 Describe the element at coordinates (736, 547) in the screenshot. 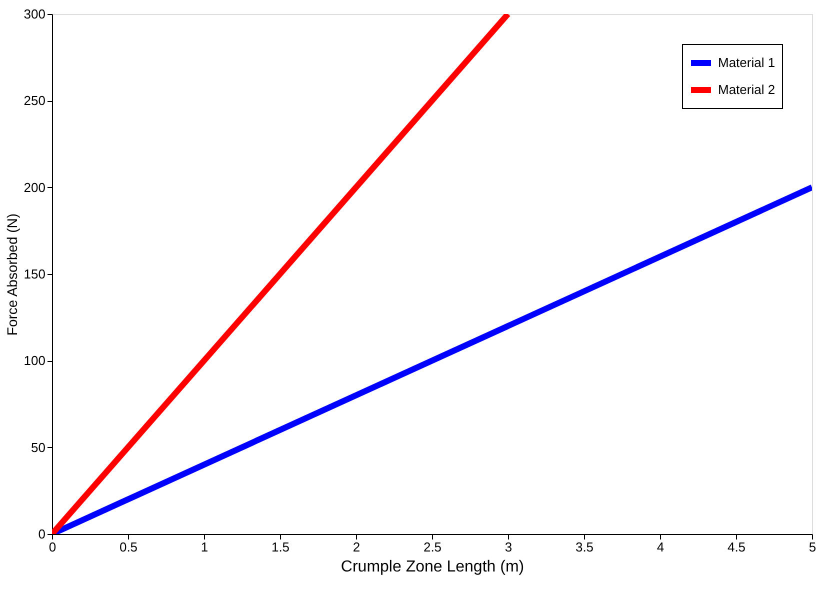

I see `x-tick-label: 4.5` at that location.